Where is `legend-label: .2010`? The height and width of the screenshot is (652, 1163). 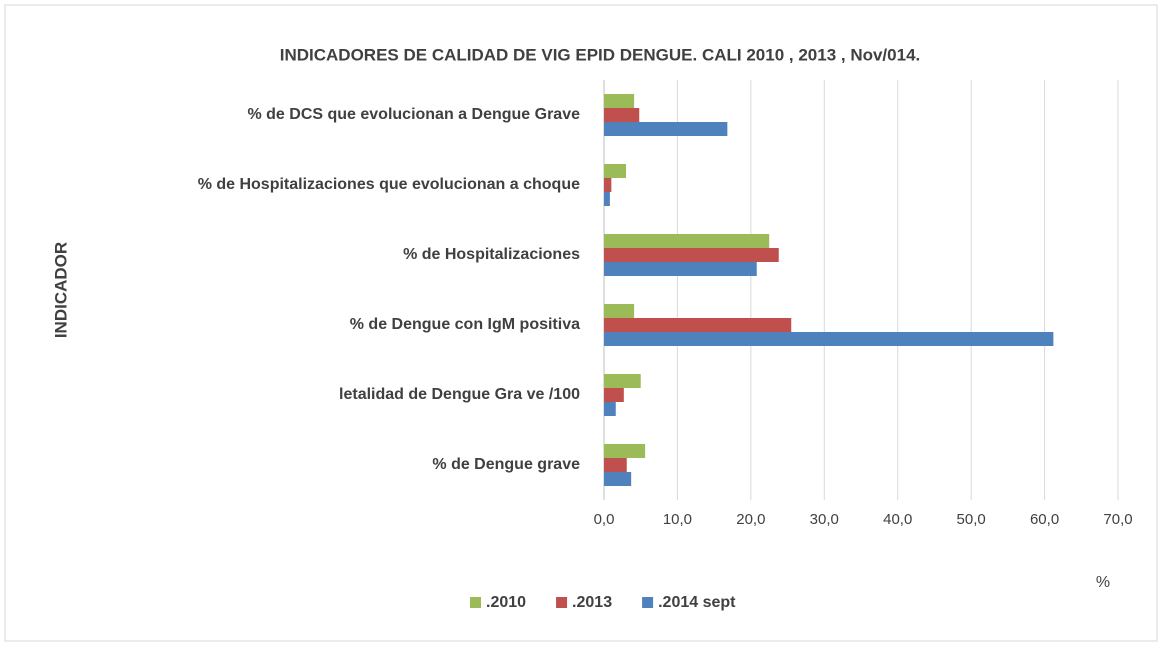
legend-label: .2010 is located at coordinates (506, 602).